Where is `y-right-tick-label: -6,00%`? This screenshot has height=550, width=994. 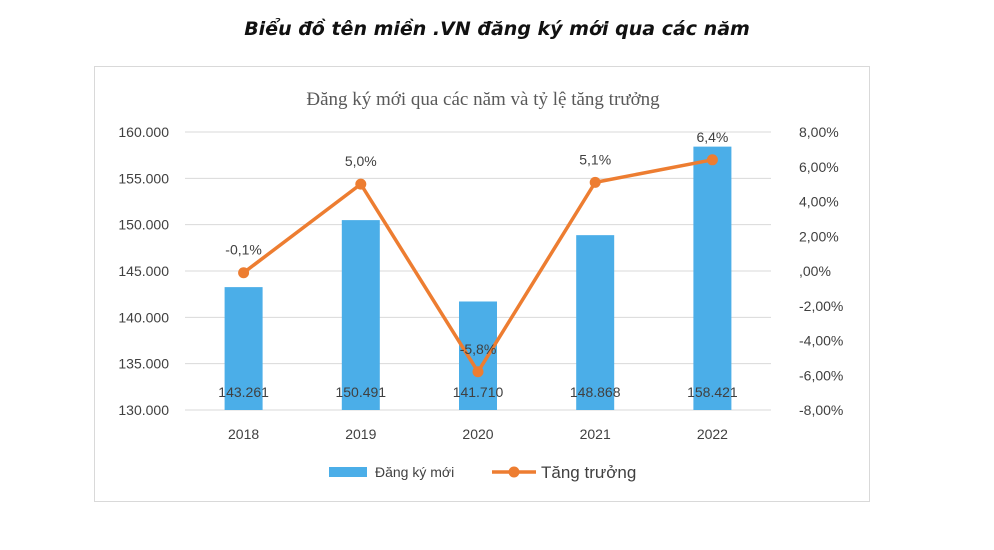
y-right-tick-label: -6,00% is located at coordinates (821, 375).